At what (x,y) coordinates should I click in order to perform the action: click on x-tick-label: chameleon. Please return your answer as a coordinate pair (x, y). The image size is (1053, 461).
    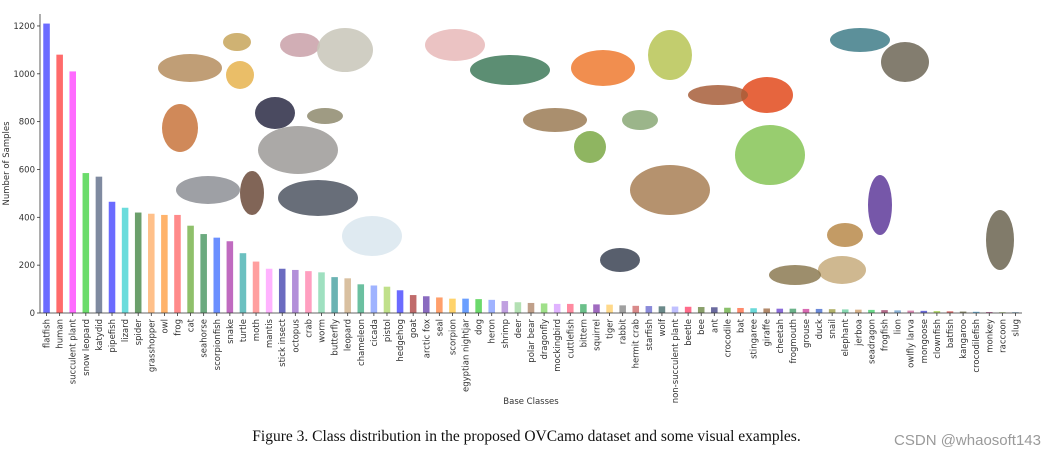
    Looking at the image, I should click on (362, 342).